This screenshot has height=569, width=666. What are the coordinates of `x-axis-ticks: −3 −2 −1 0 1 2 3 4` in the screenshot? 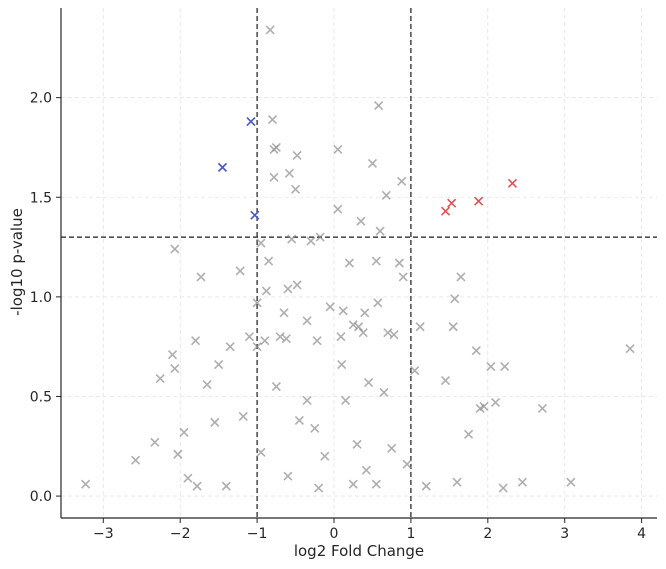 It's located at (369, 530).